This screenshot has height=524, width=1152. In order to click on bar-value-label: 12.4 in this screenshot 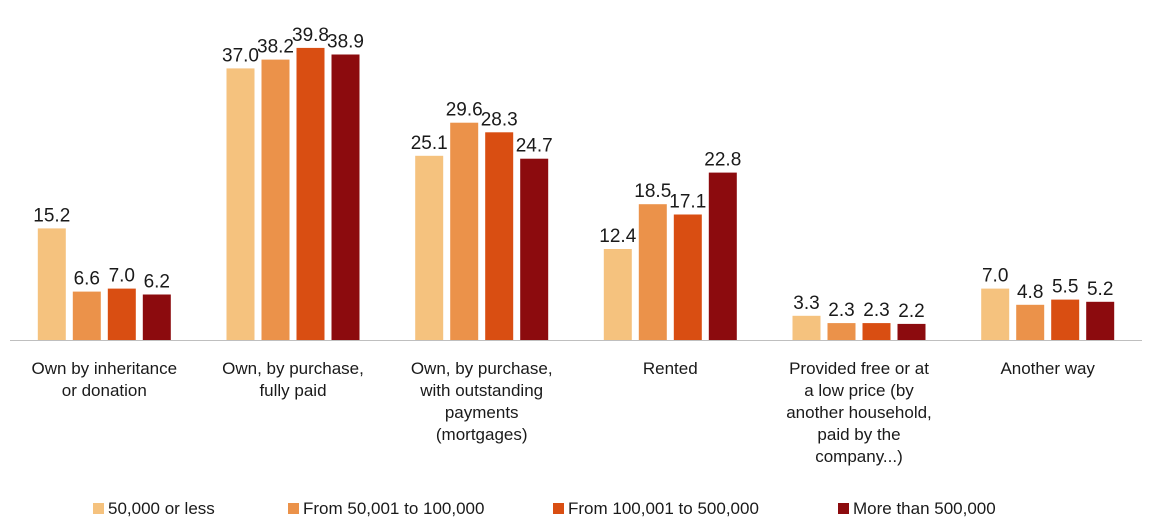, I will do `click(617, 236)`.